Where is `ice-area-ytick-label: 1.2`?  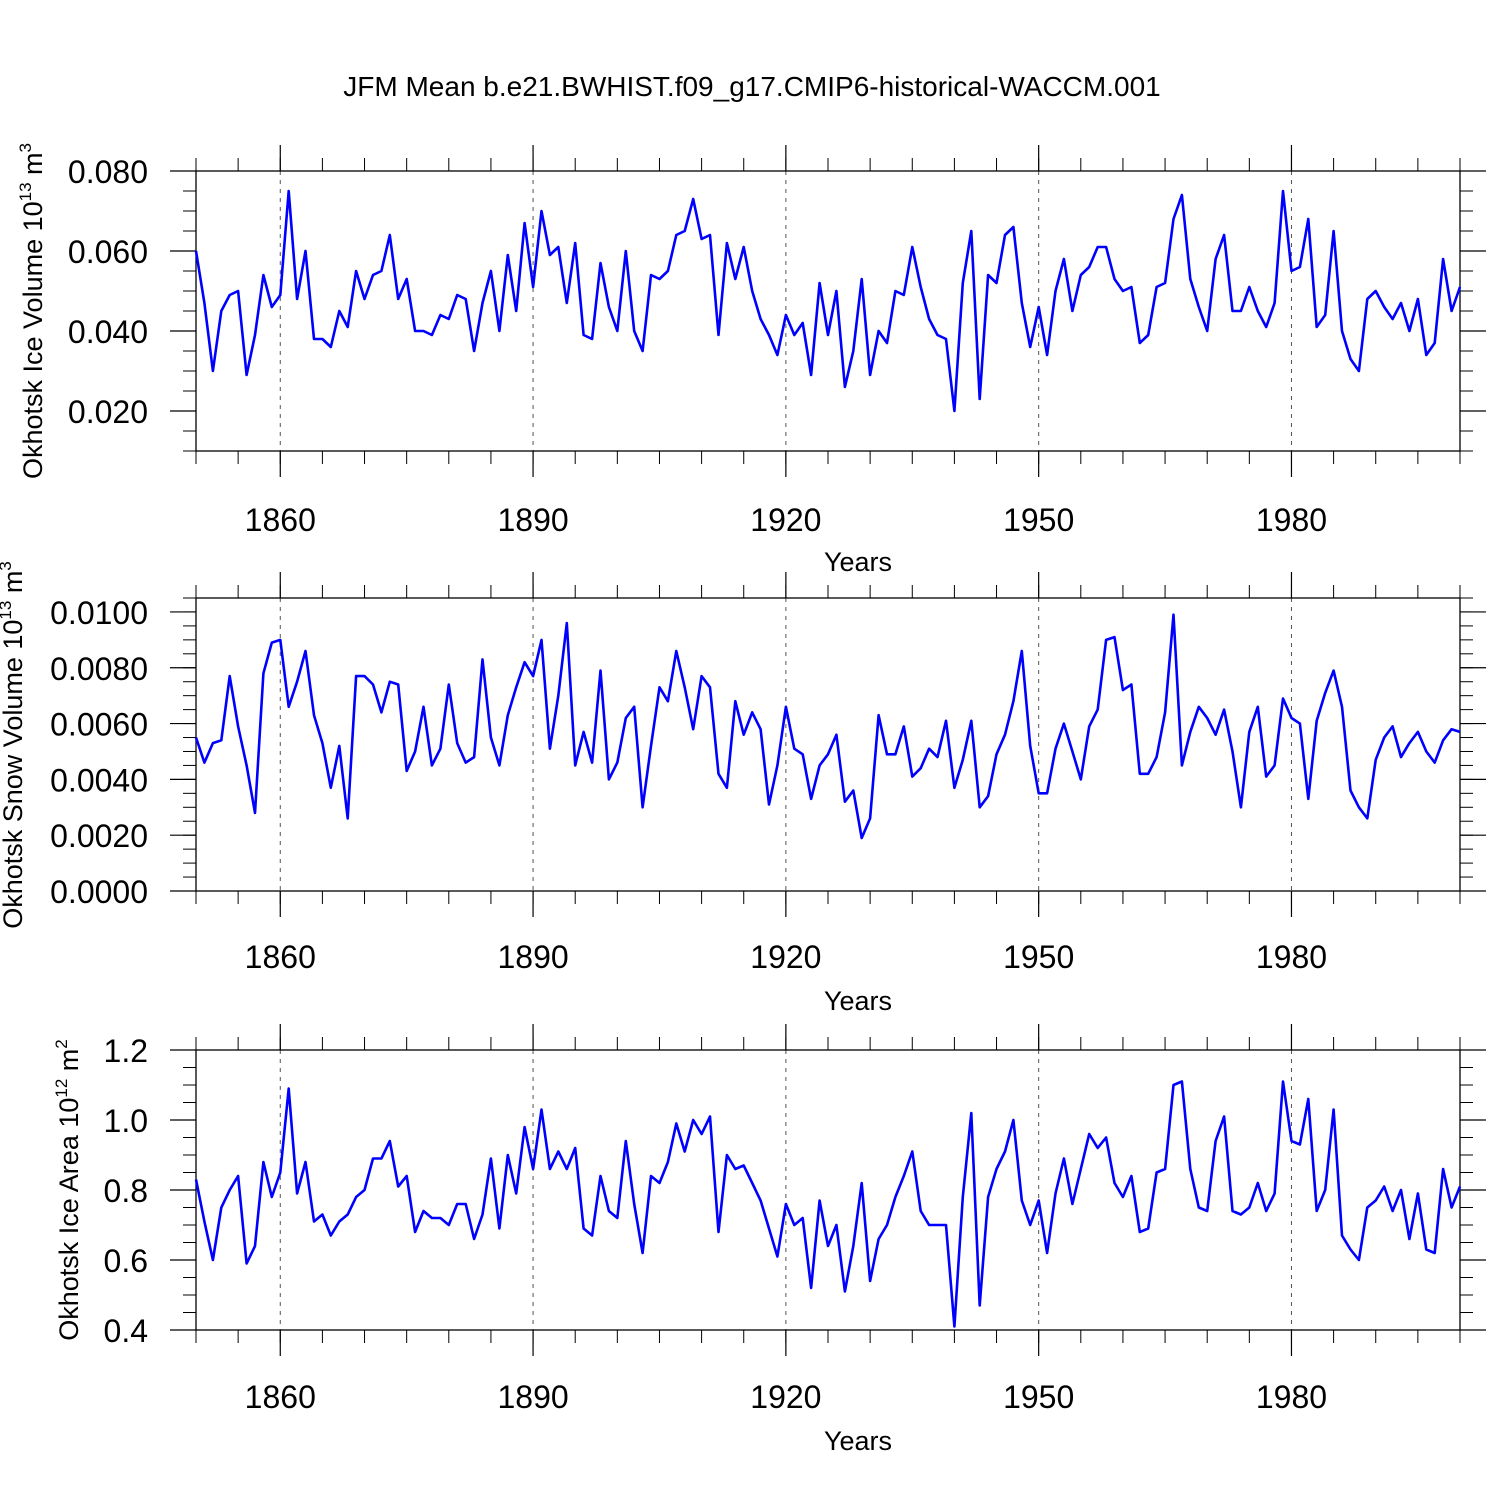 ice-area-ytick-label: 1.2 is located at coordinates (126, 1051).